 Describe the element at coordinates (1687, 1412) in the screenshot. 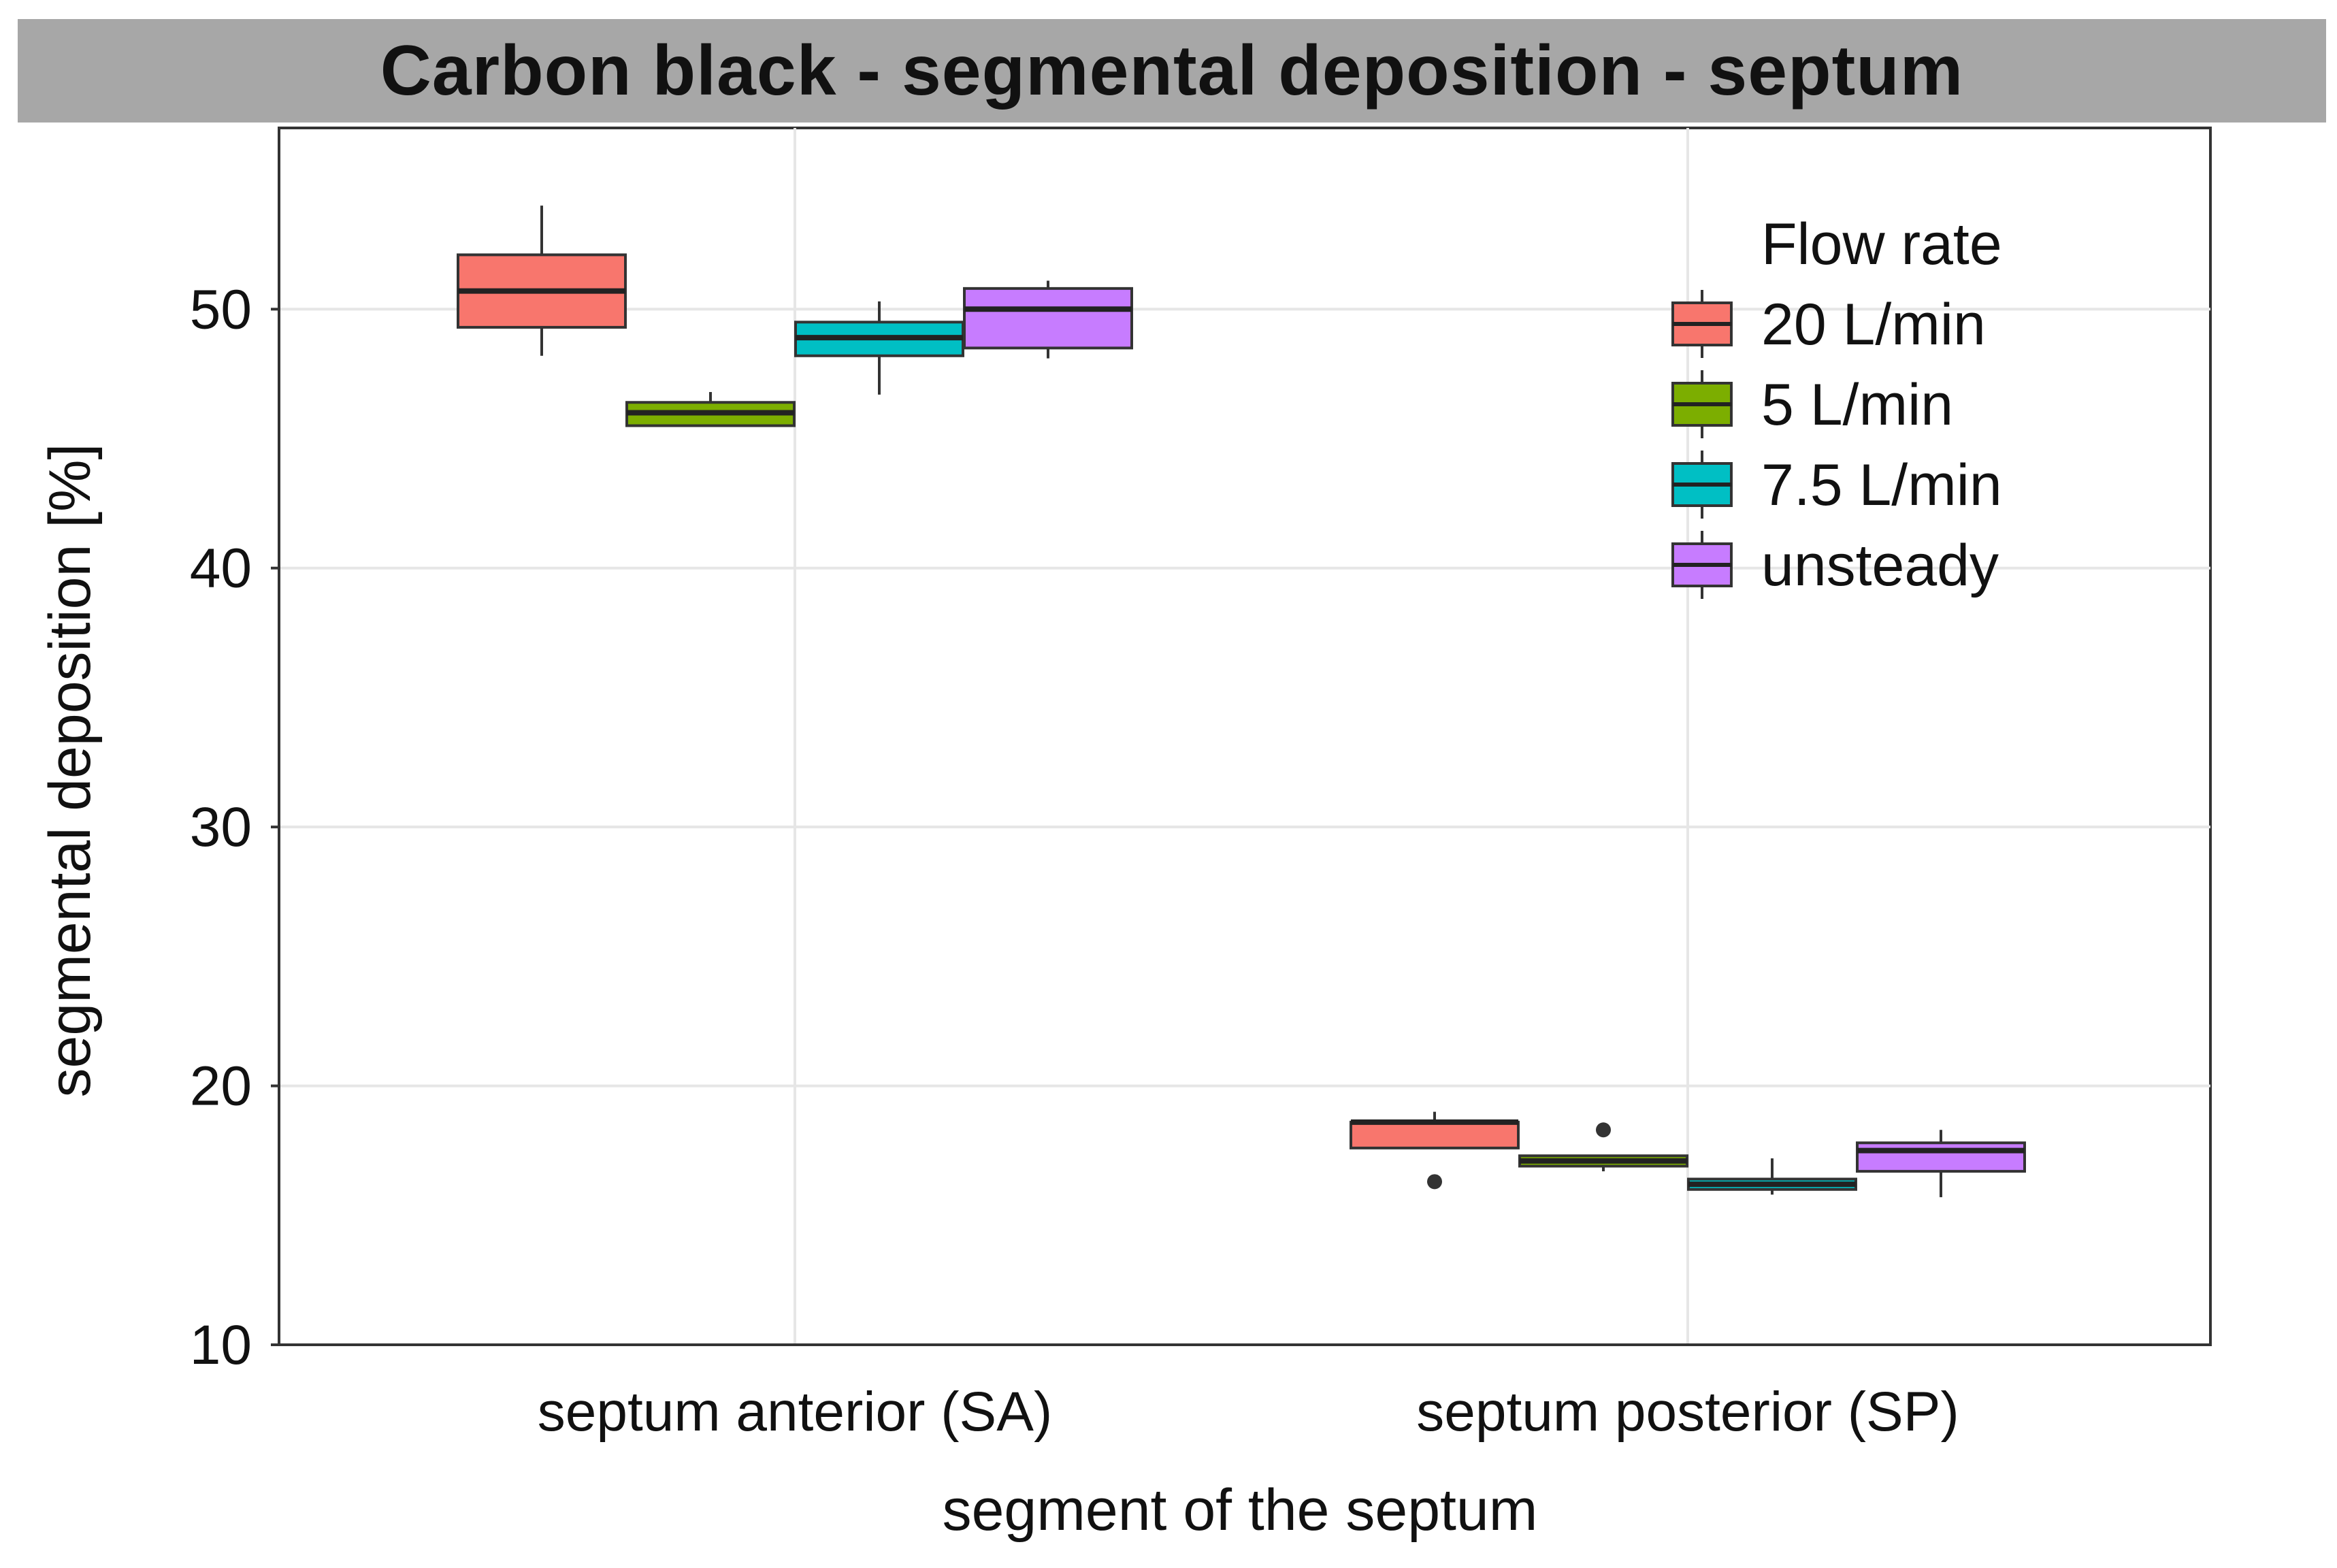

I see `x-tick-label: septum posterior (SP)` at that location.